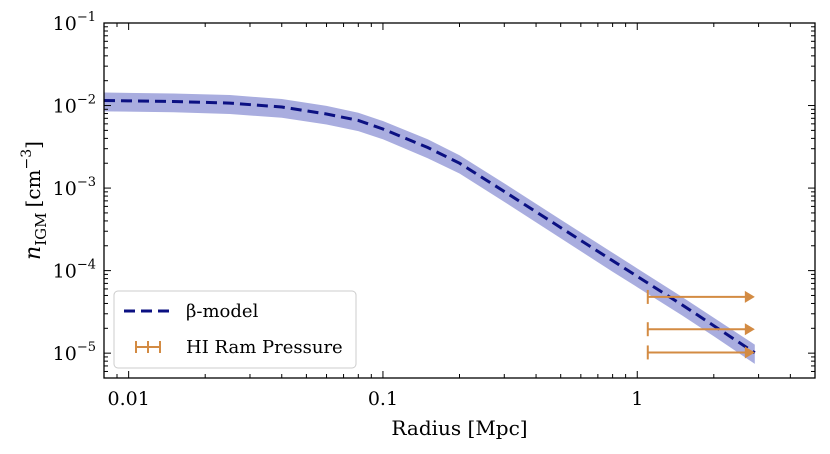  Describe the element at coordinates (128, 399) in the screenshot. I see `x-tick-label: 0.01` at that location.